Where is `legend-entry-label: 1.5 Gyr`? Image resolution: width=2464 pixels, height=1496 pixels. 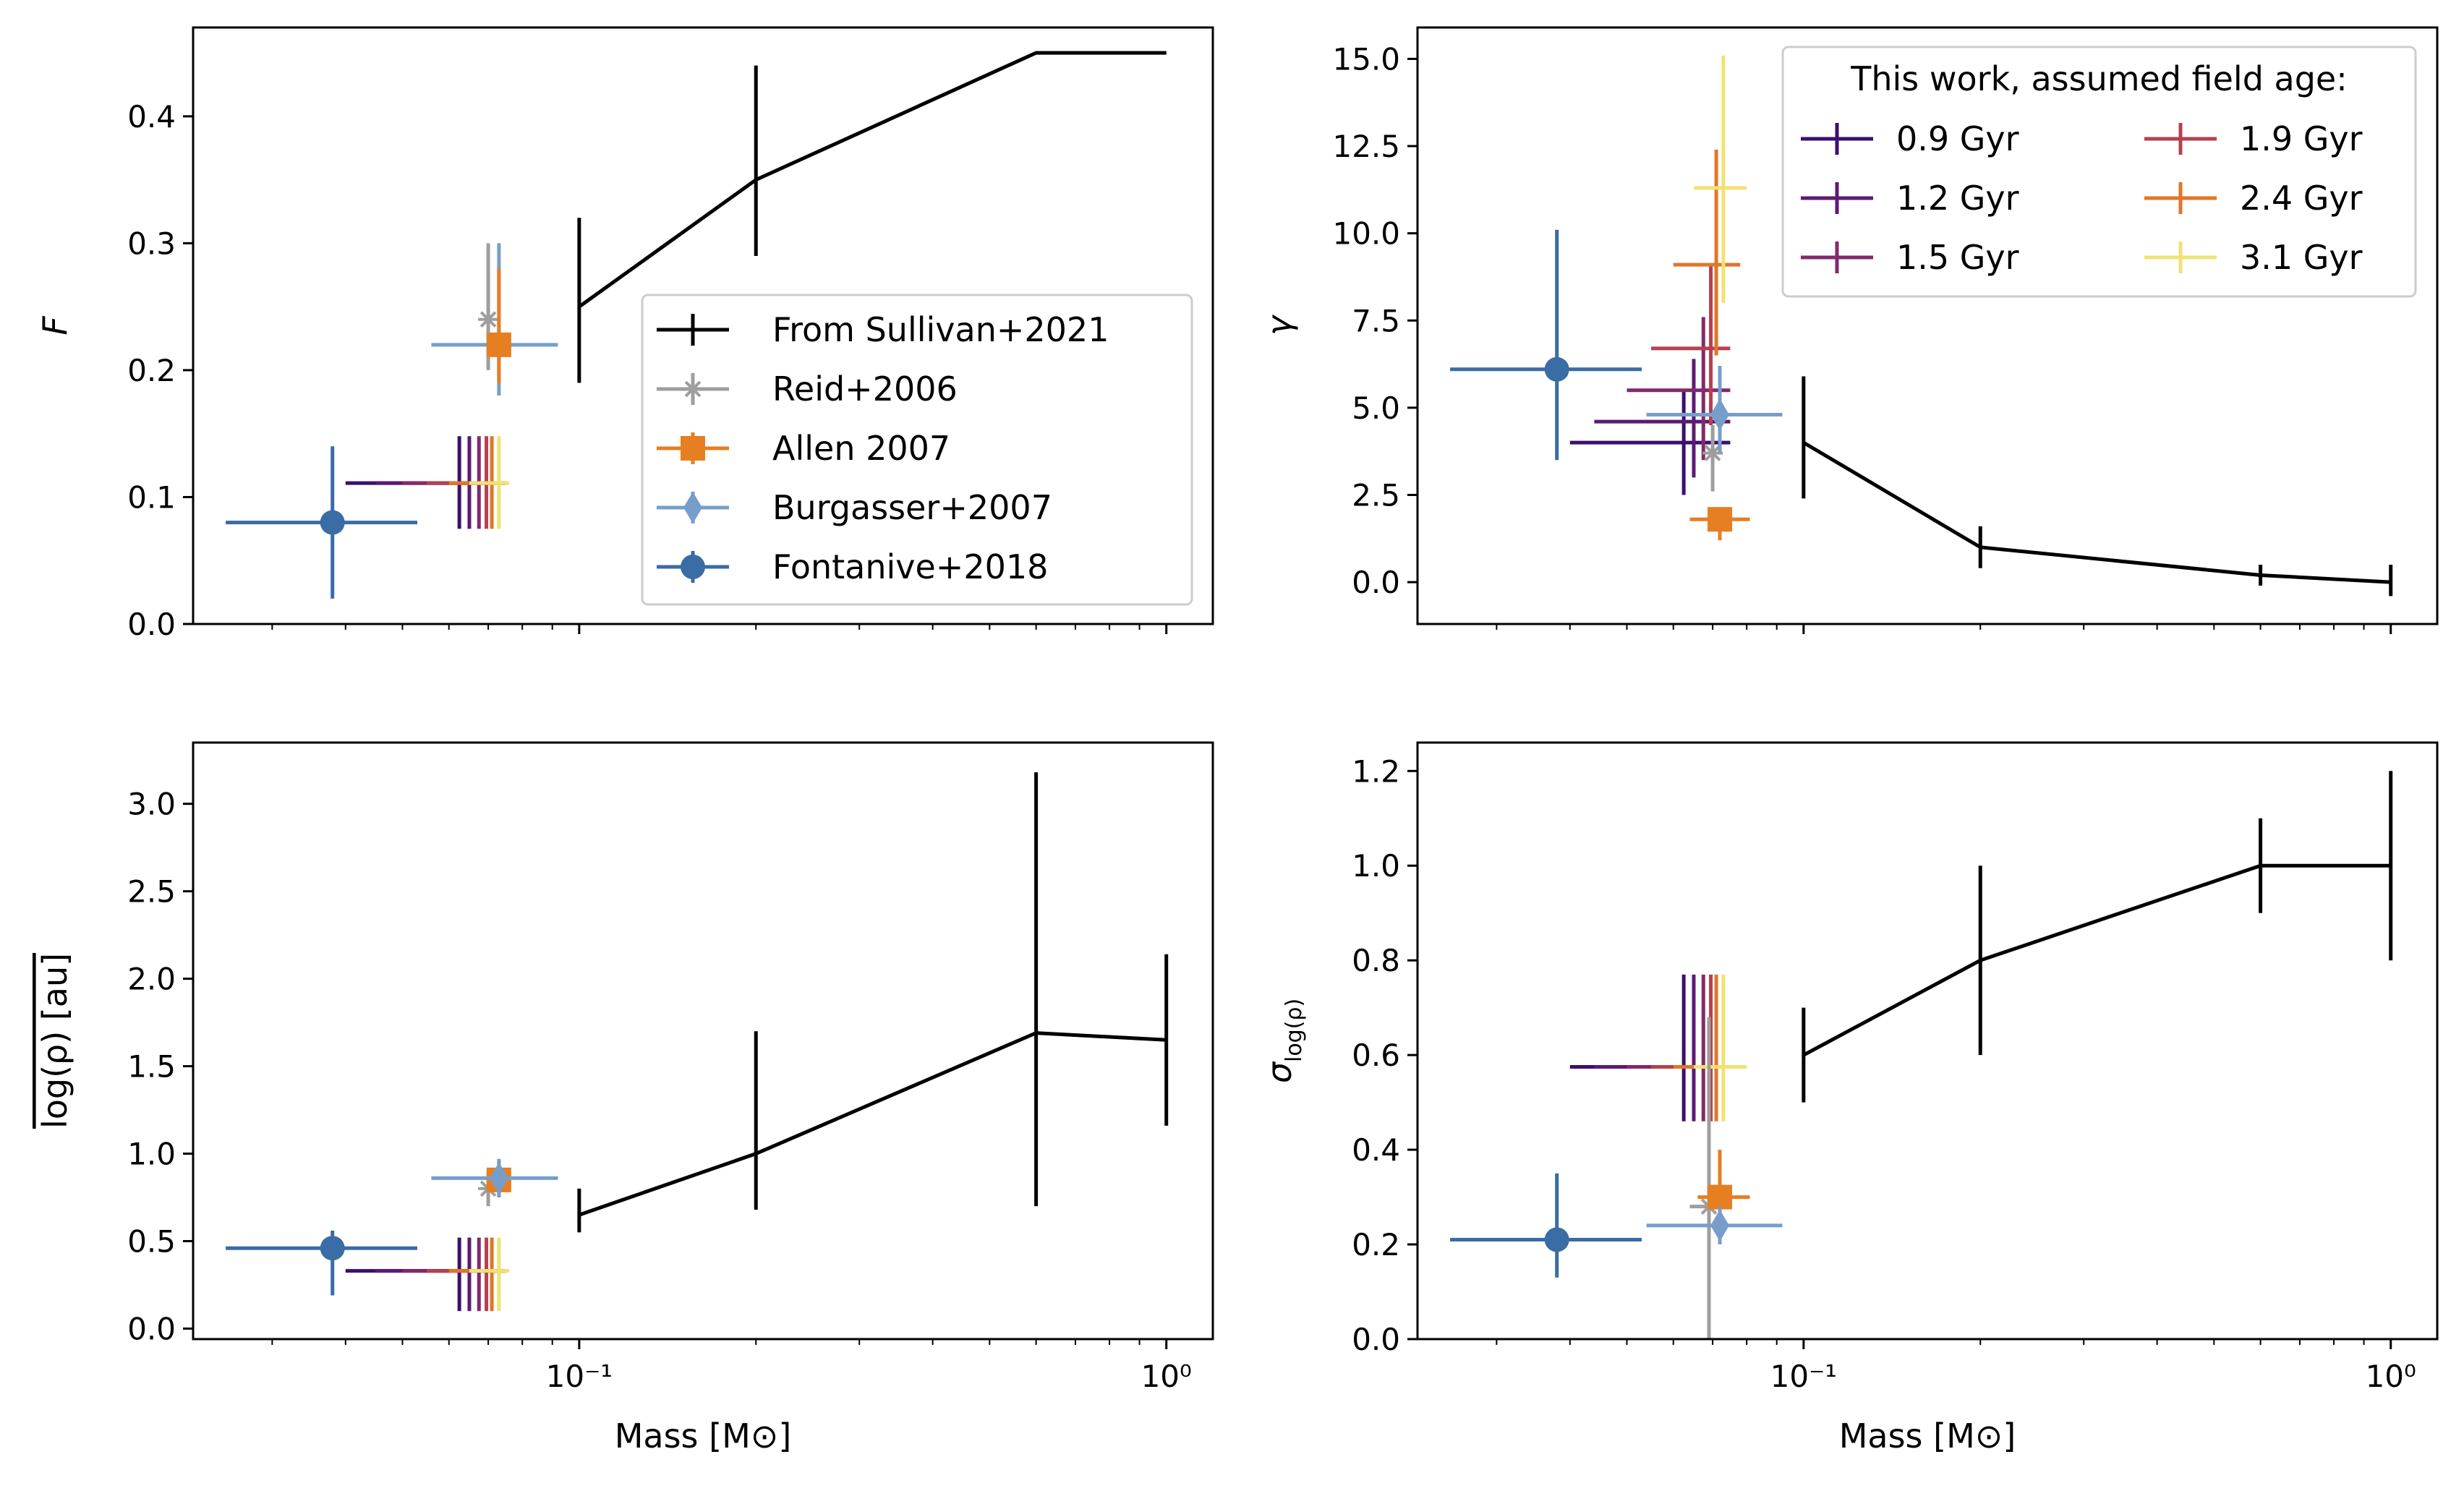
legend-entry-label: 1.5 Gyr is located at coordinates (1957, 257).